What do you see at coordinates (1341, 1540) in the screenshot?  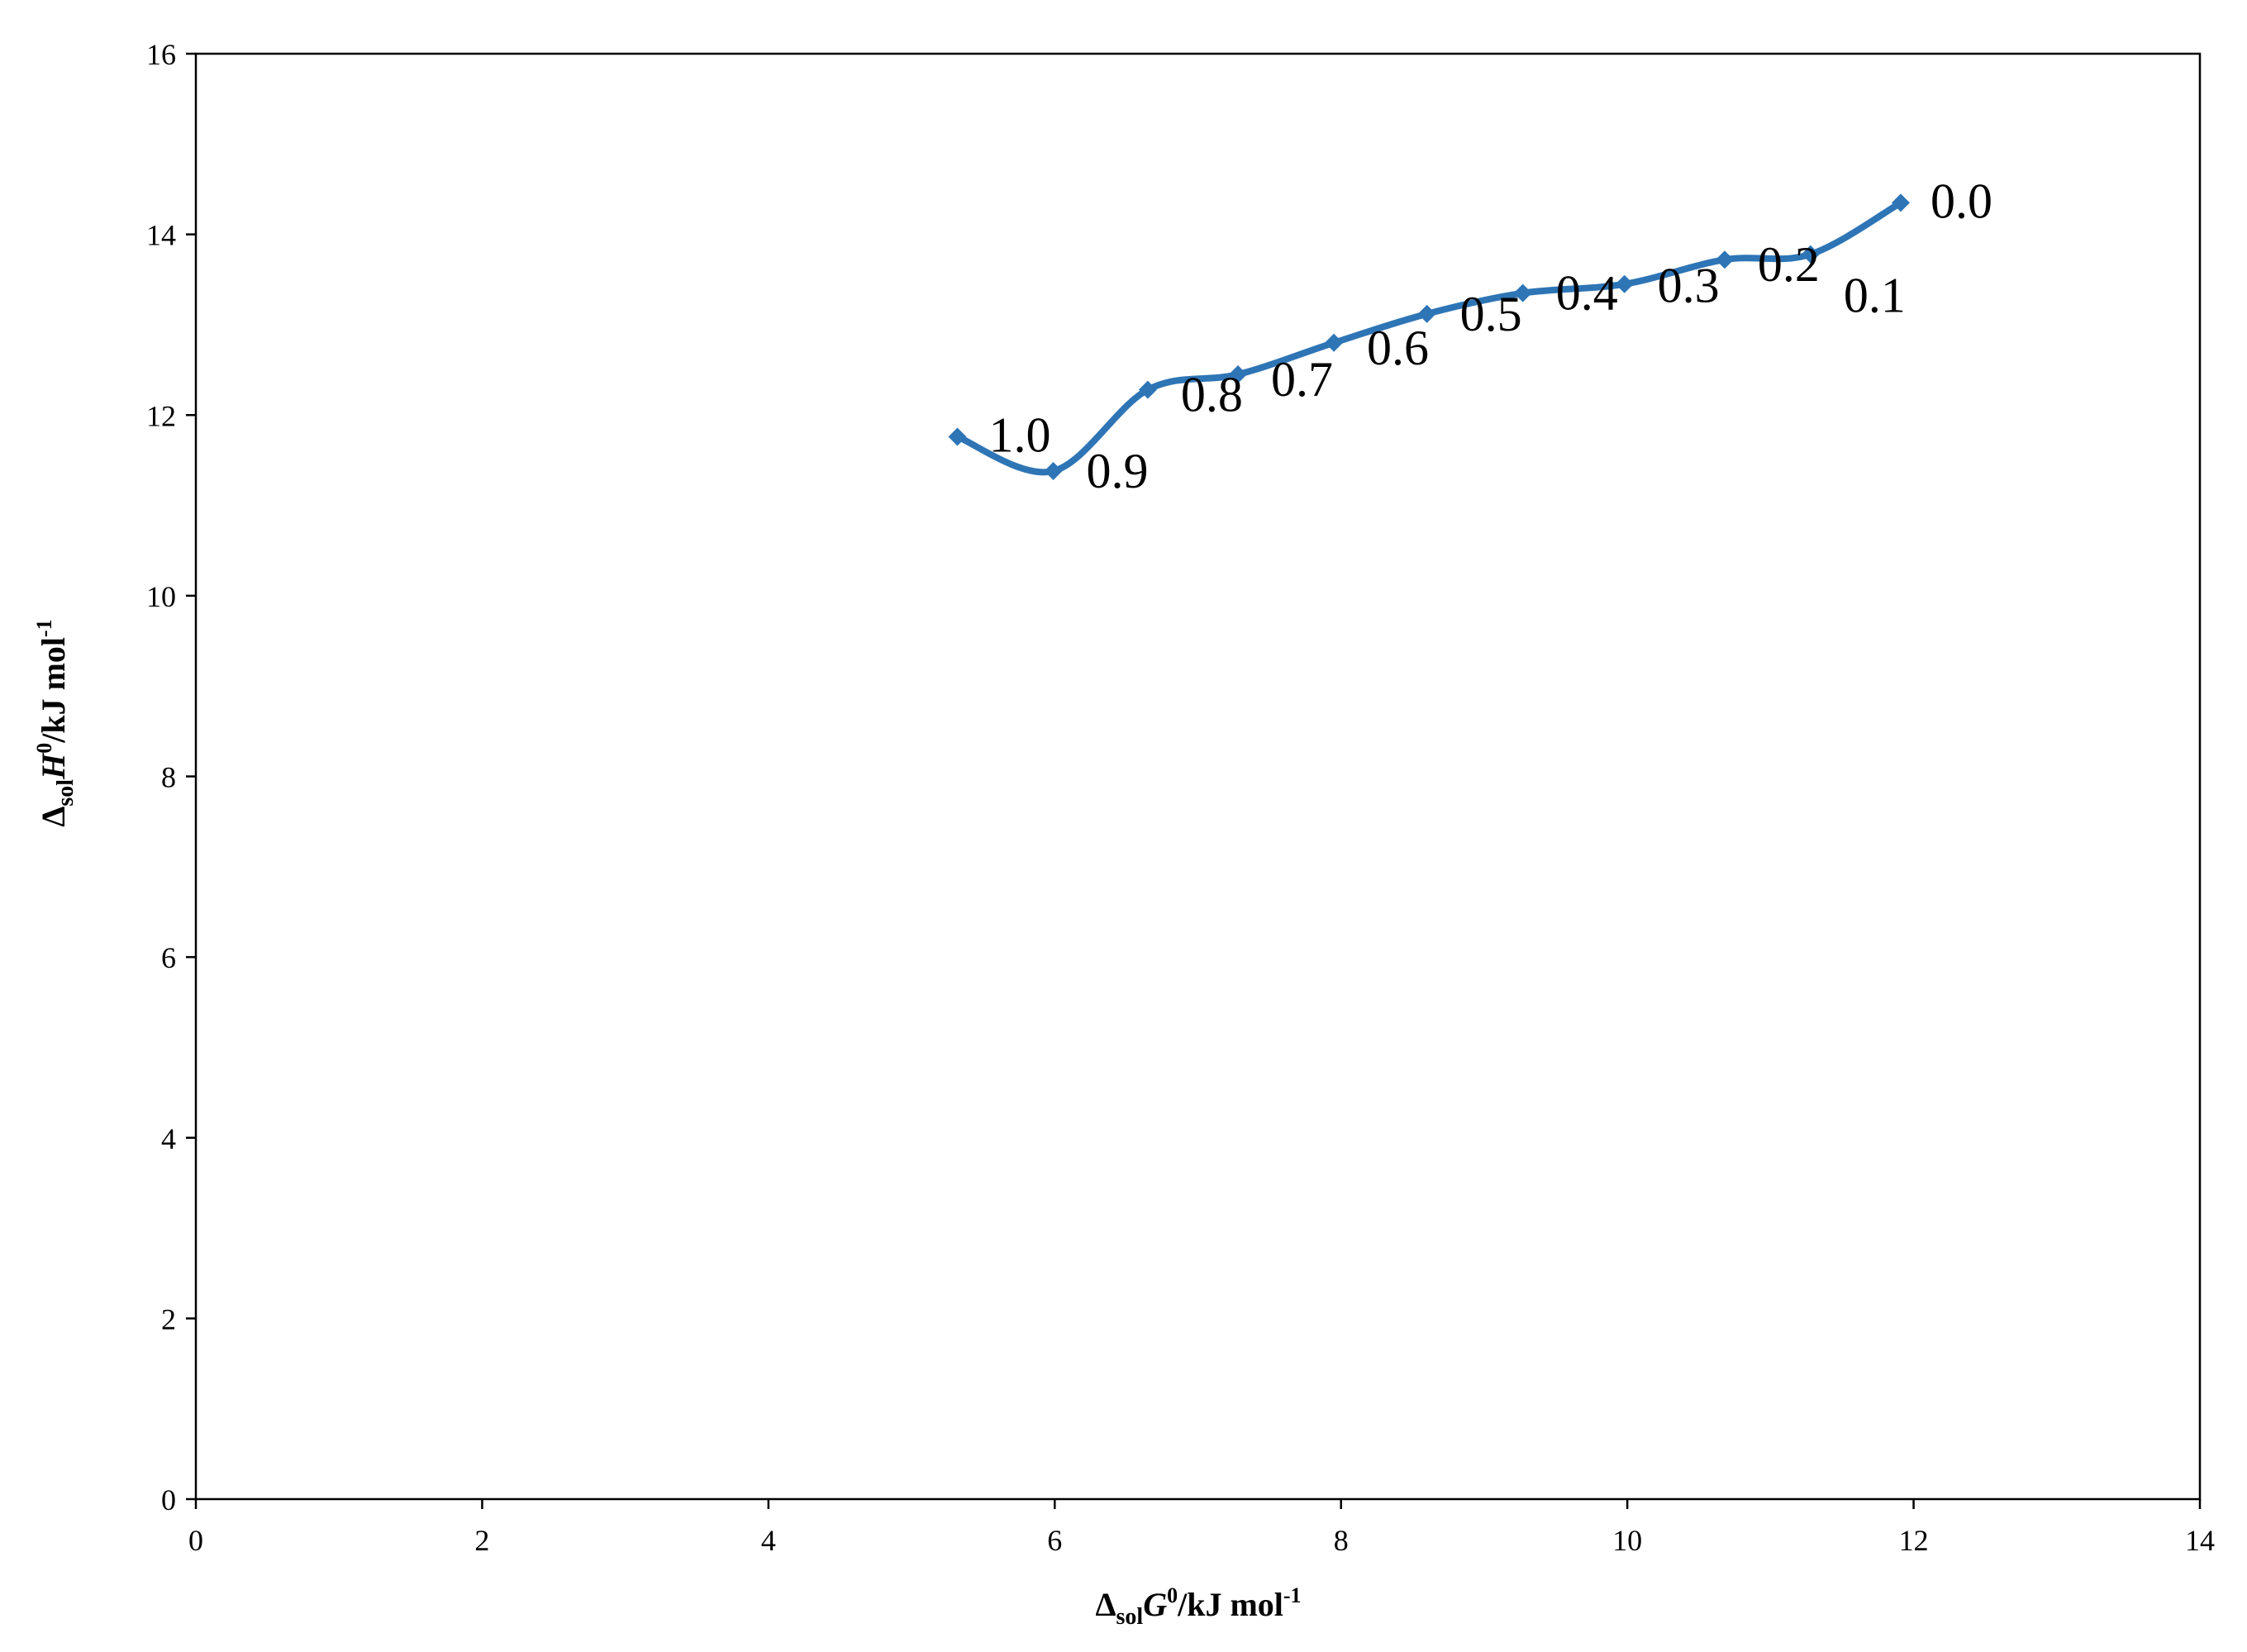 I see `x-tick-label: 8` at bounding box center [1341, 1540].